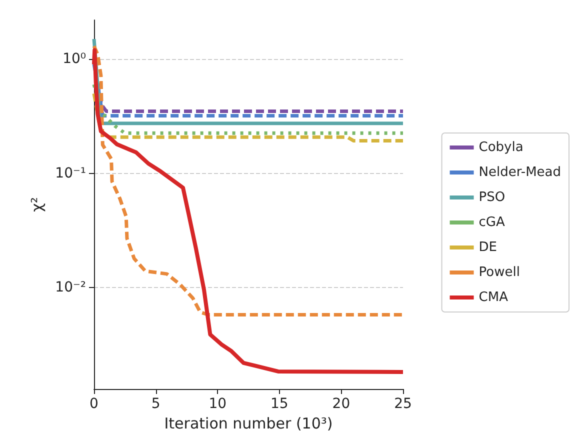 This screenshot has width=581, height=445. Describe the element at coordinates (491, 222) in the screenshot. I see `legend-label: cGA` at that location.